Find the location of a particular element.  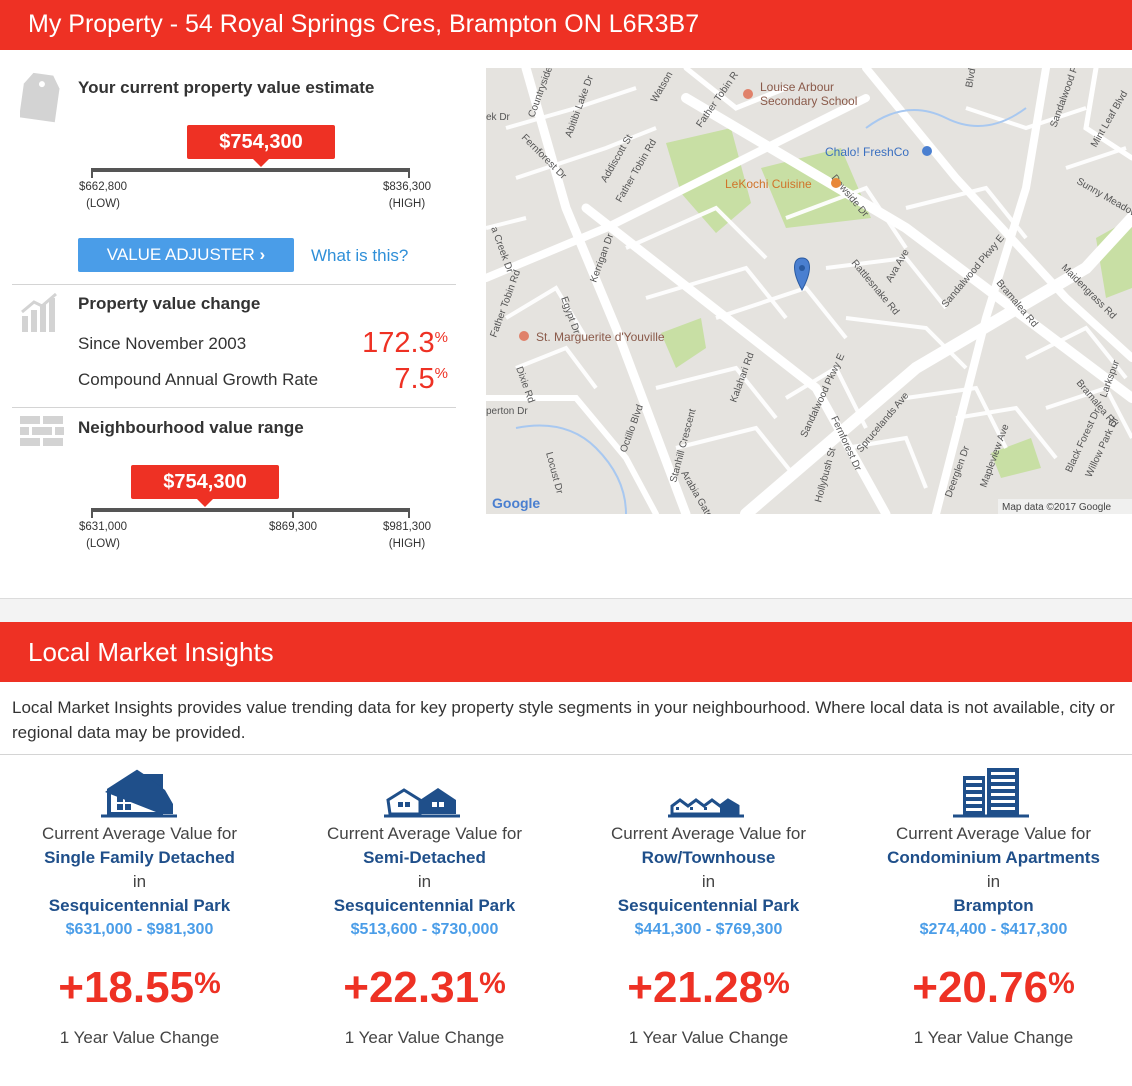

section-gap is located at coordinates (566, 610).